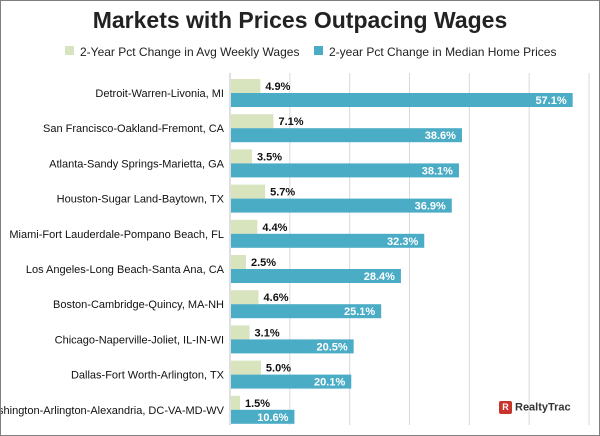 The height and width of the screenshot is (436, 600). What do you see at coordinates (318, 51) in the screenshot?
I see `legend-swatch-home-prices` at bounding box center [318, 51].